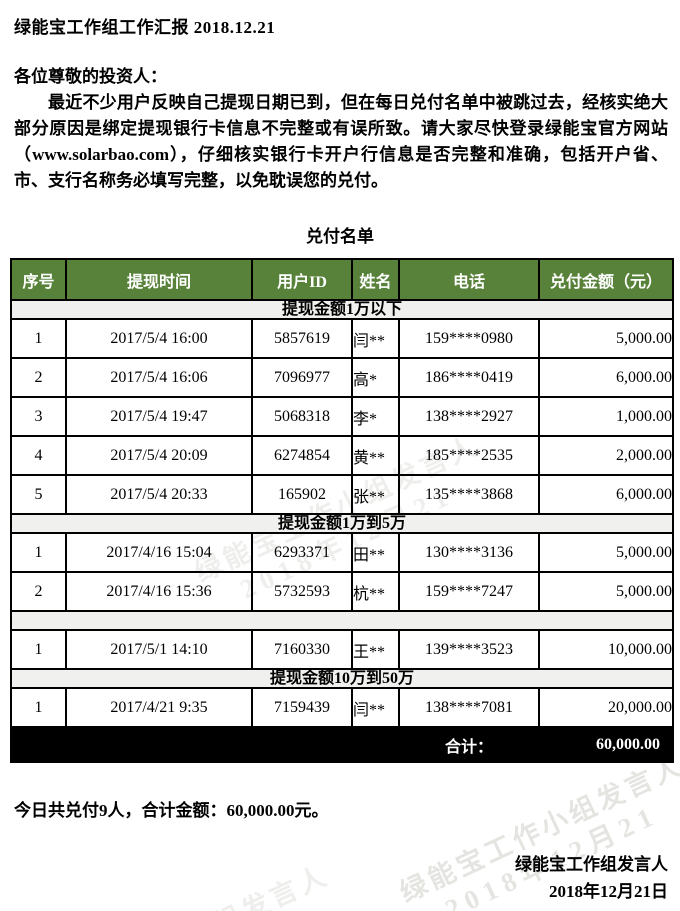 The height and width of the screenshot is (911, 680). What do you see at coordinates (606, 279) in the screenshot?
I see `header-cell-amount: 兑付金额（元）` at bounding box center [606, 279].